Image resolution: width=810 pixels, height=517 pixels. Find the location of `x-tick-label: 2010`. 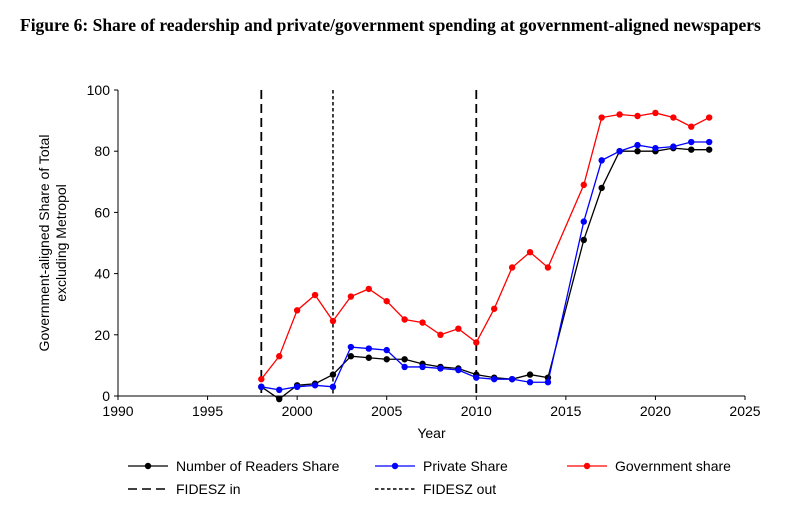

x-tick-label: 2010 is located at coordinates (476, 411).